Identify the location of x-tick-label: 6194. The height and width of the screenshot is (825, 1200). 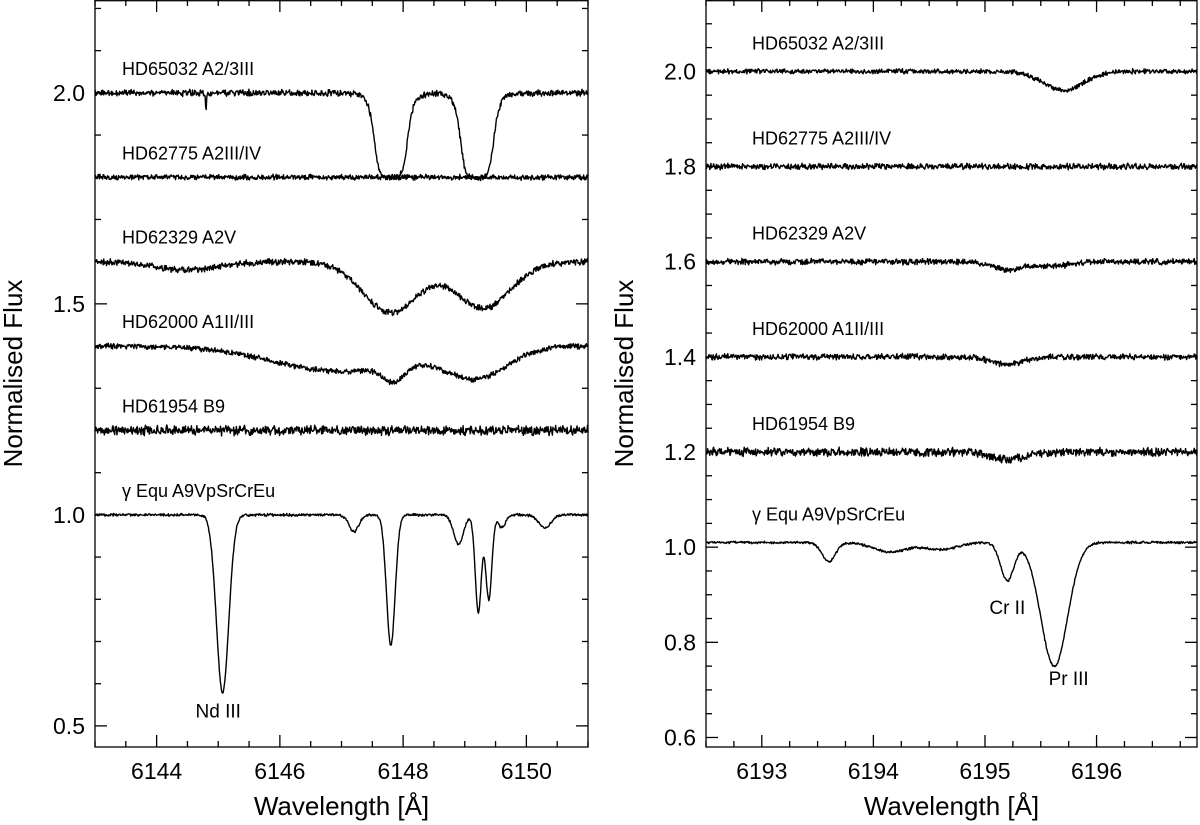
(873, 771).